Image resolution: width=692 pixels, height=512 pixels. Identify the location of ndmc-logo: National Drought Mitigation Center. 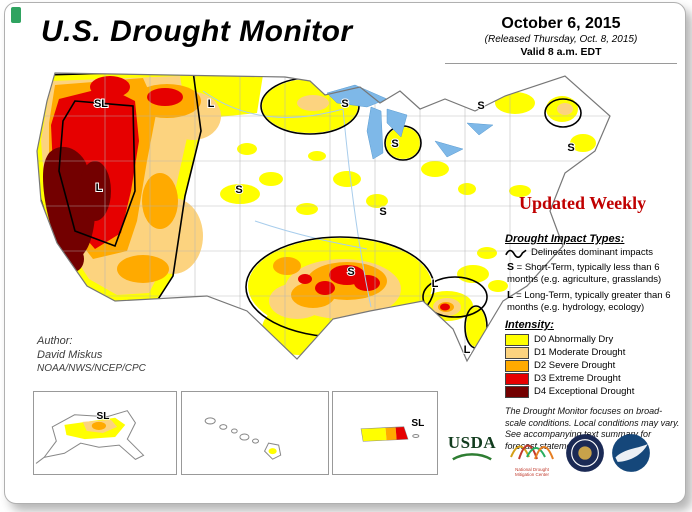
(532, 457).